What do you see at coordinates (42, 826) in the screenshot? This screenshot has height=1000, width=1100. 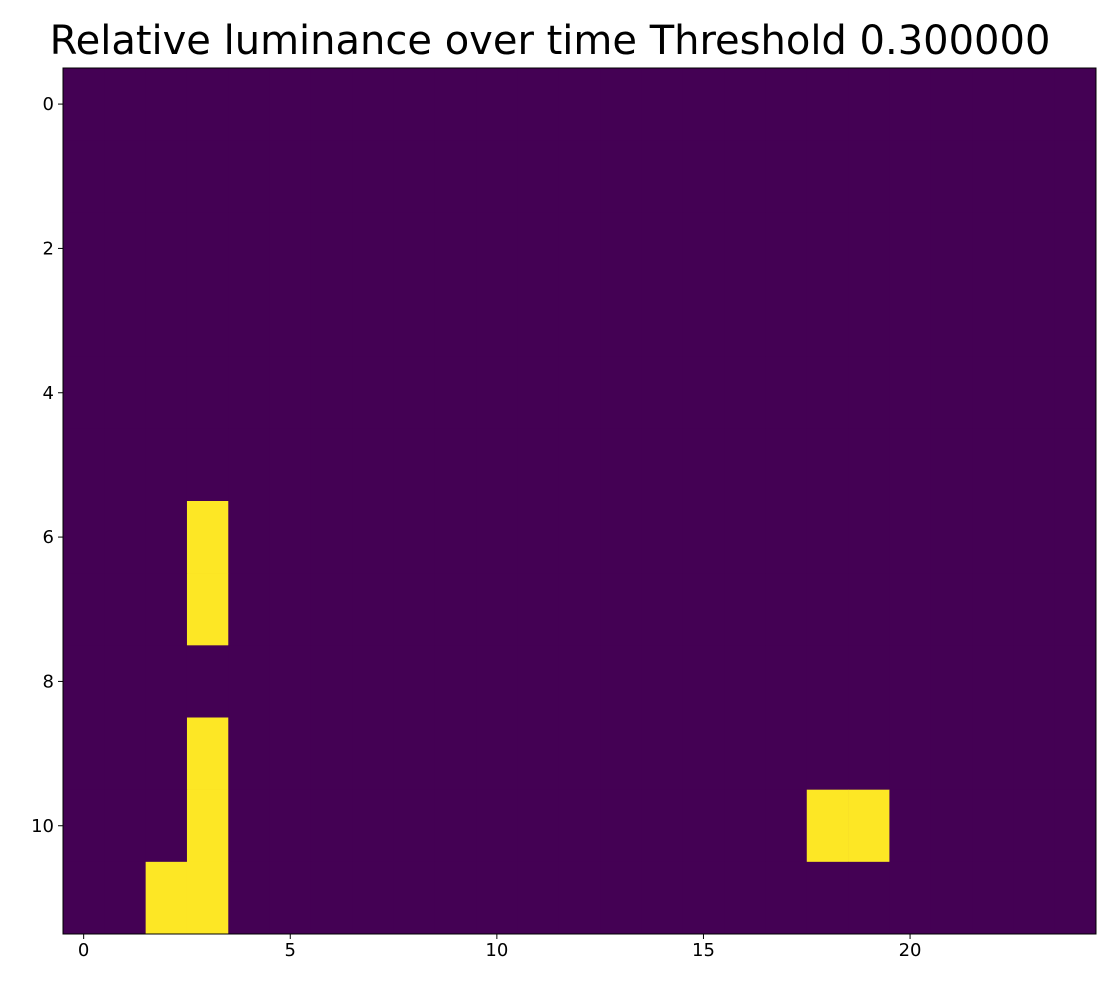 I see `y-tick-label: 10` at bounding box center [42, 826].